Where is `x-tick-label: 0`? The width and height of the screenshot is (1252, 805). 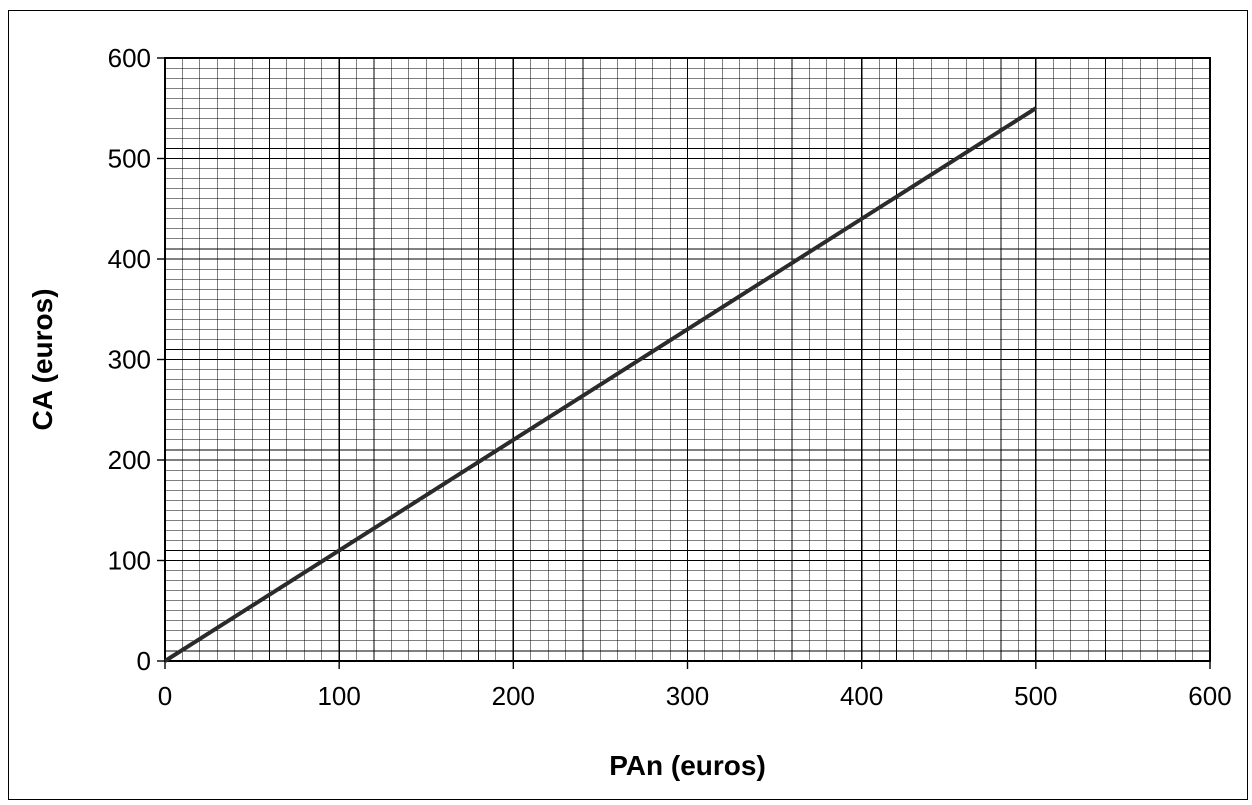
x-tick-label: 0 is located at coordinates (165, 696).